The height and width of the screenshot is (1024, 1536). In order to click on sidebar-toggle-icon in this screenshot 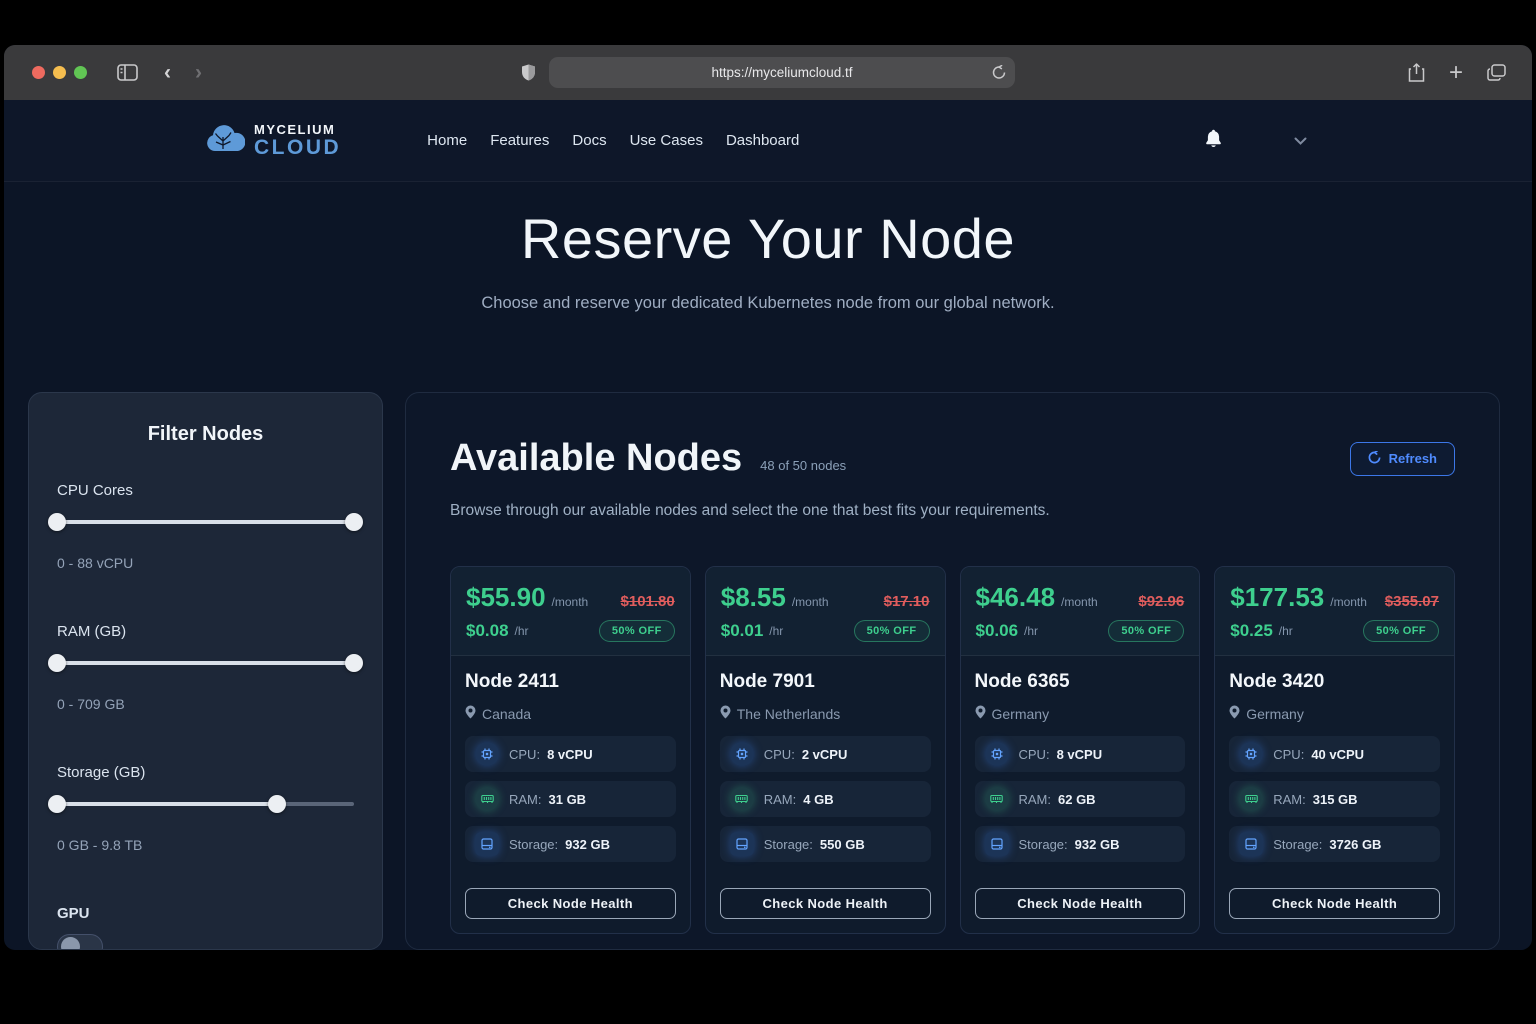, I will do `click(127, 72)`.